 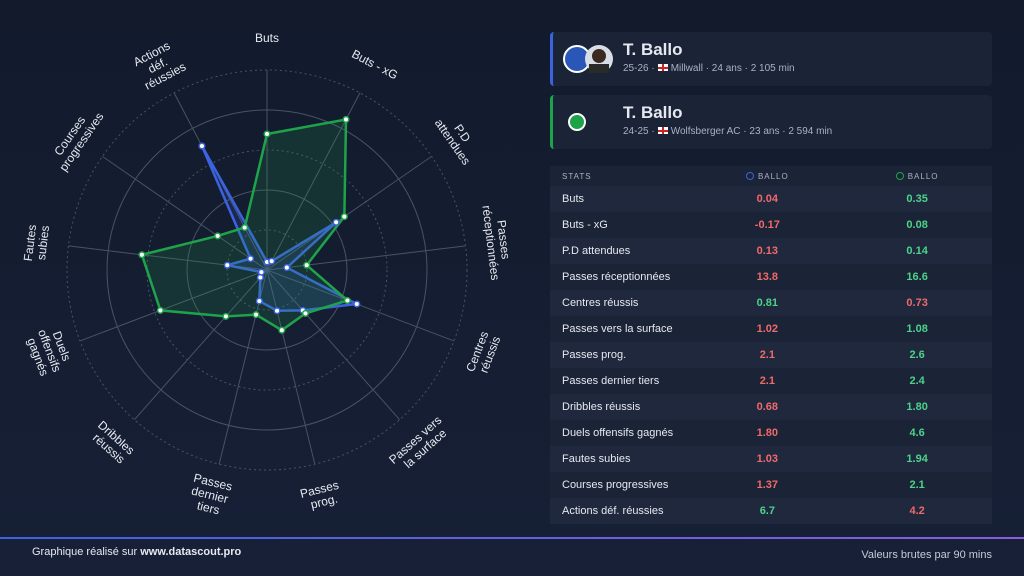 I want to click on axis-label: Duels offensifs gagnés, so click(x=50, y=352).